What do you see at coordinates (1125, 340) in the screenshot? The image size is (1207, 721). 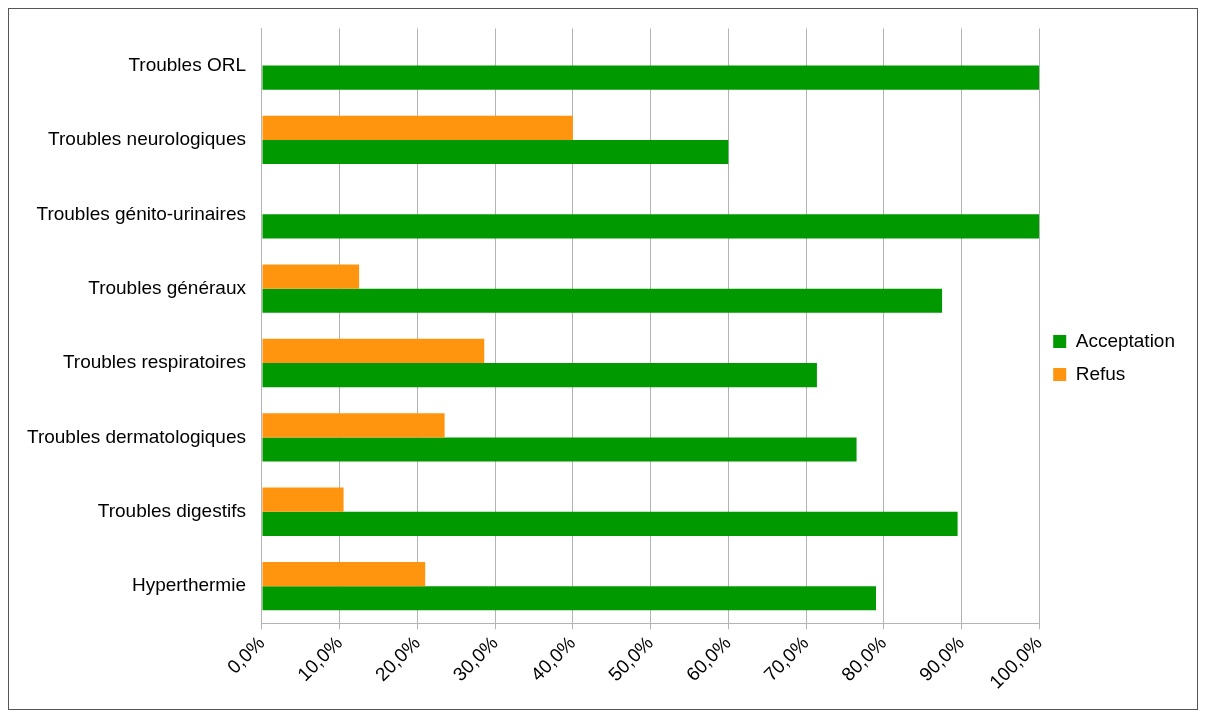 I see `legend-label: Acceptation` at bounding box center [1125, 340].